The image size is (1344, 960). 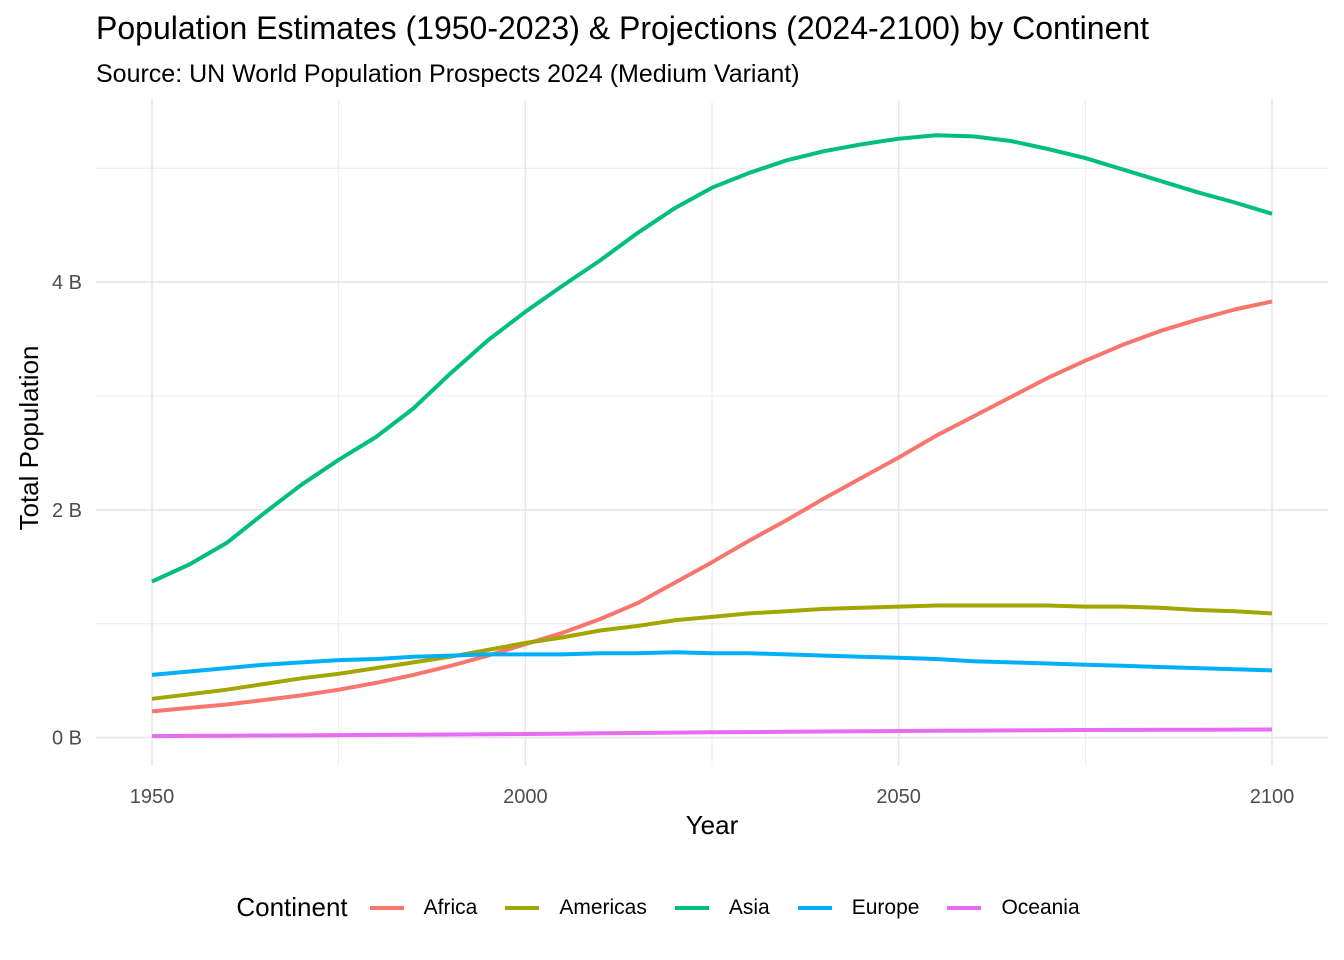 I want to click on legend-label-americas: Americas, so click(x=603, y=907).